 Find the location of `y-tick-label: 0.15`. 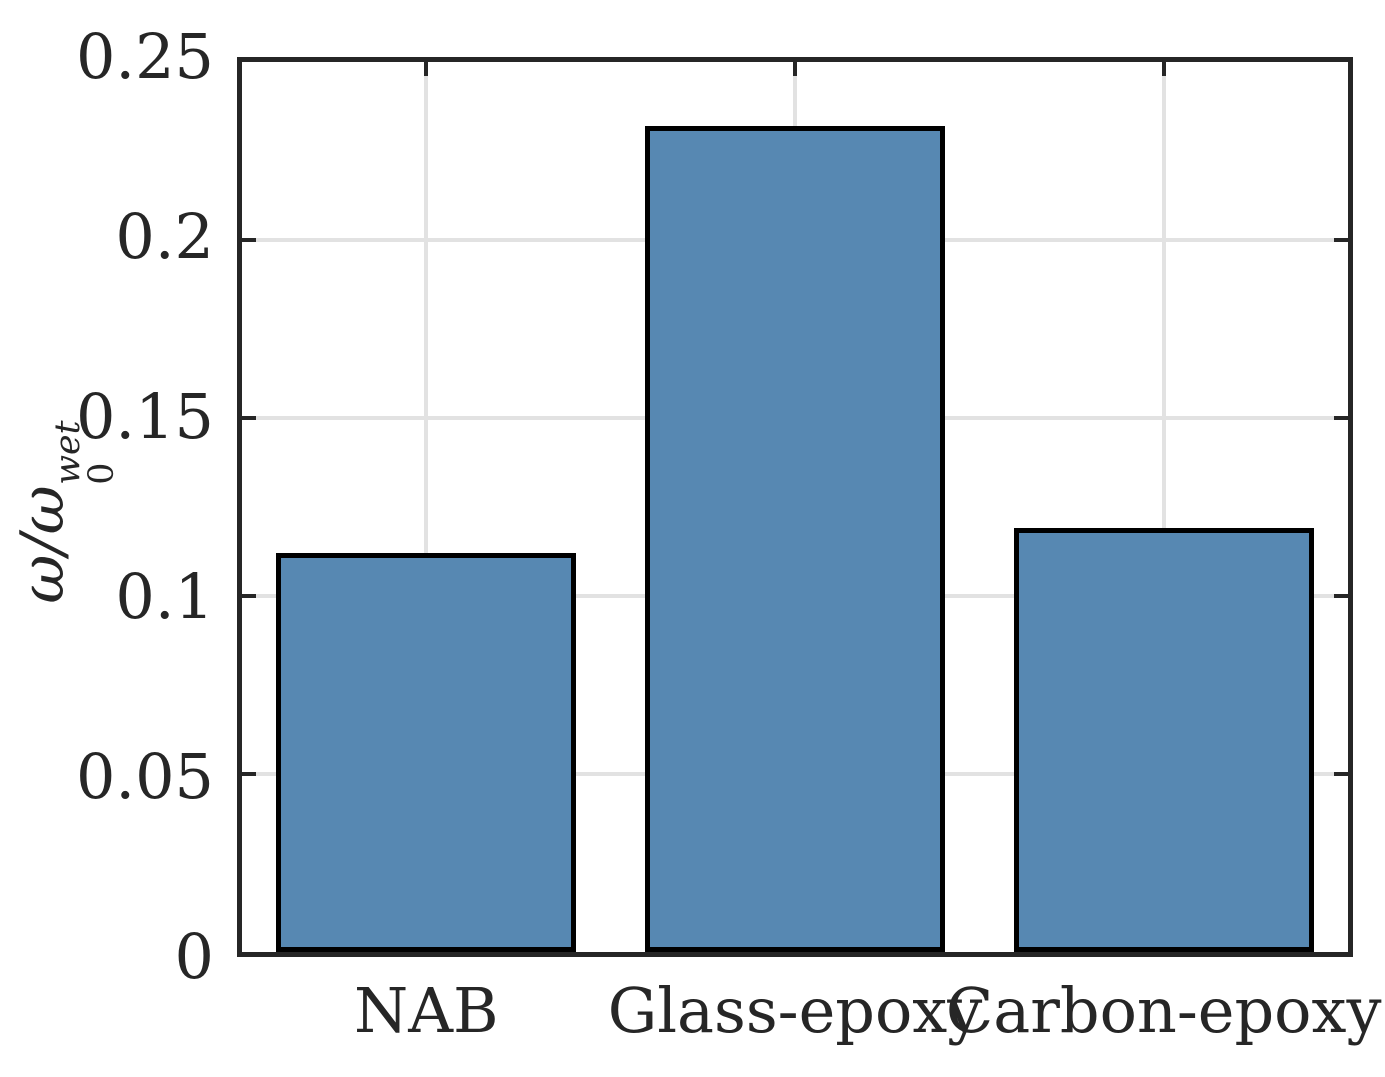

y-tick-label: 0.15 is located at coordinates (144, 416).